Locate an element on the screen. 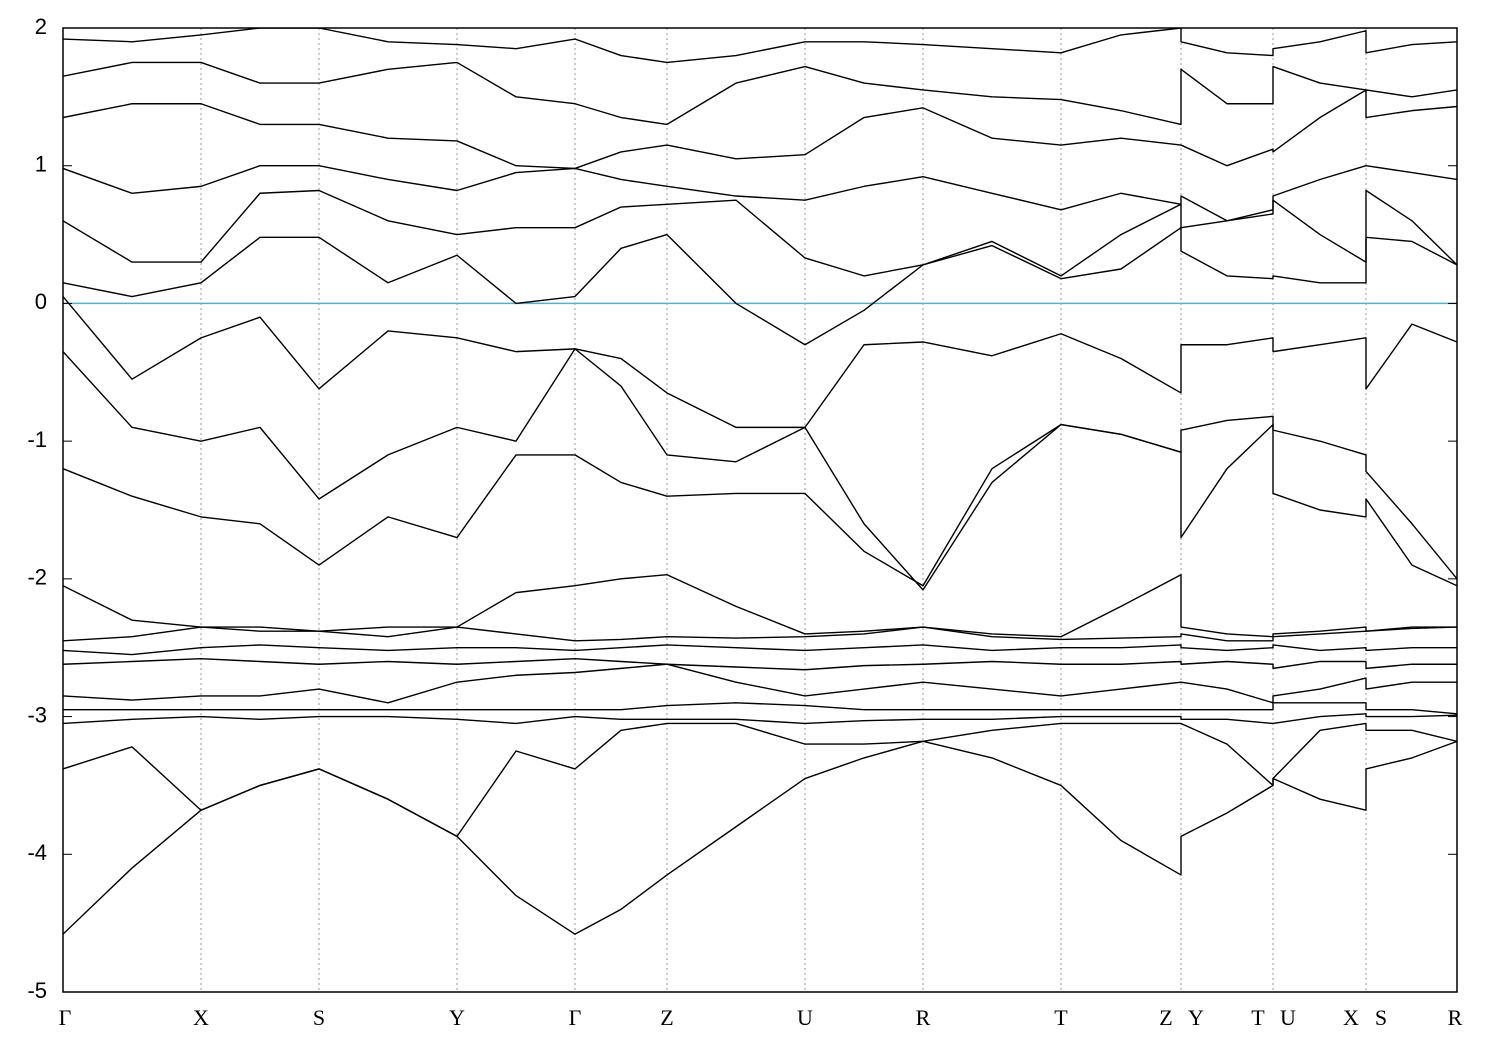 The width and height of the screenshot is (1500, 1050). y-tick-label: -1 is located at coordinates (37, 439).